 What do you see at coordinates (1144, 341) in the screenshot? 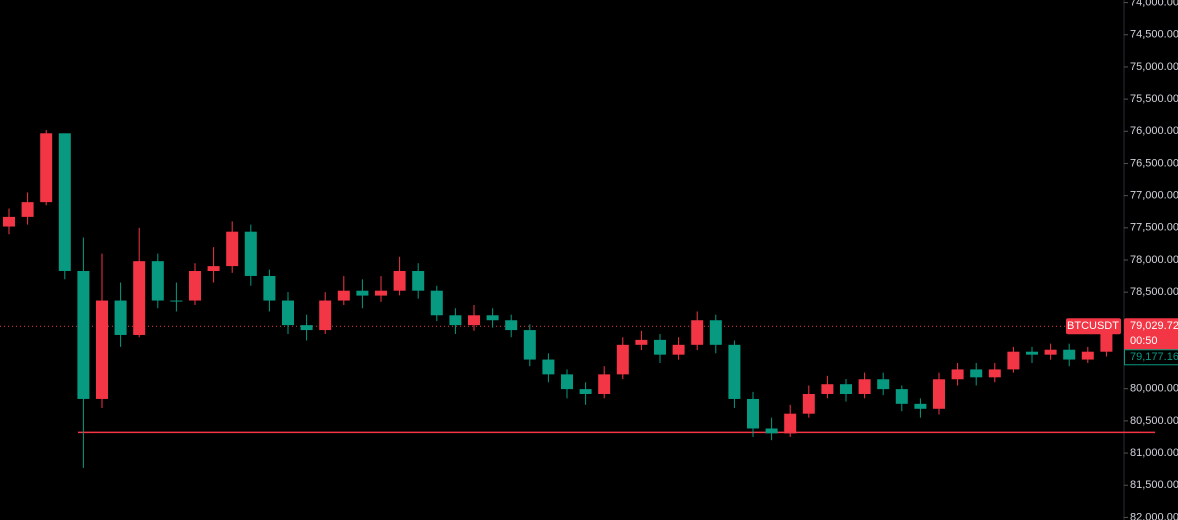
I see `countdown-label: 00:50` at bounding box center [1144, 341].